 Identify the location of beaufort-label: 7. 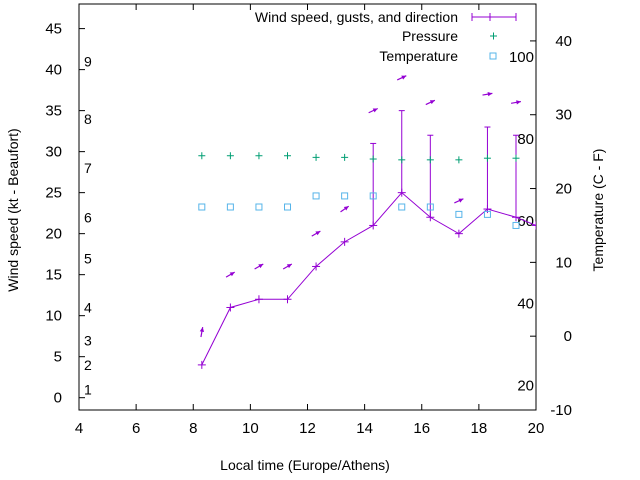
(88, 168).